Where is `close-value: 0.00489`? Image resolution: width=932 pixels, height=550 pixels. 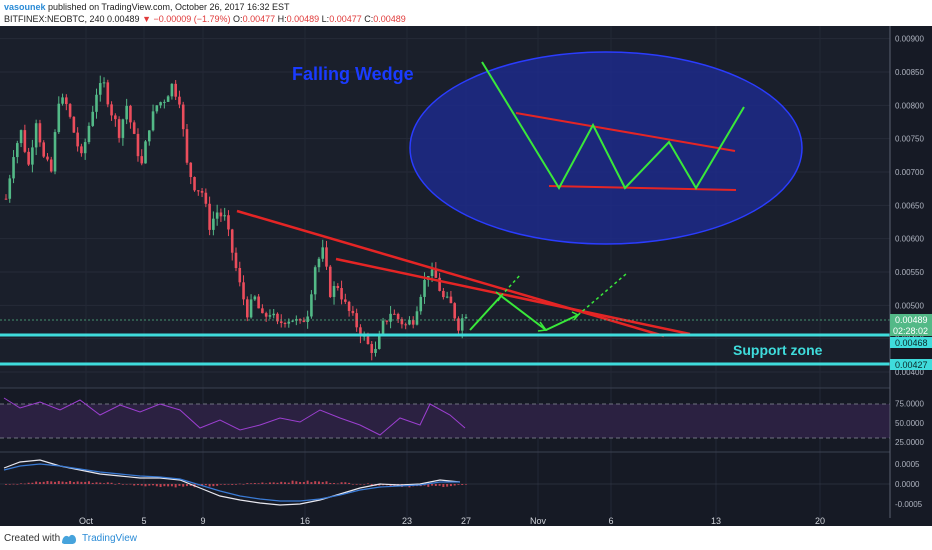
close-value: 0.00489 is located at coordinates (389, 19).